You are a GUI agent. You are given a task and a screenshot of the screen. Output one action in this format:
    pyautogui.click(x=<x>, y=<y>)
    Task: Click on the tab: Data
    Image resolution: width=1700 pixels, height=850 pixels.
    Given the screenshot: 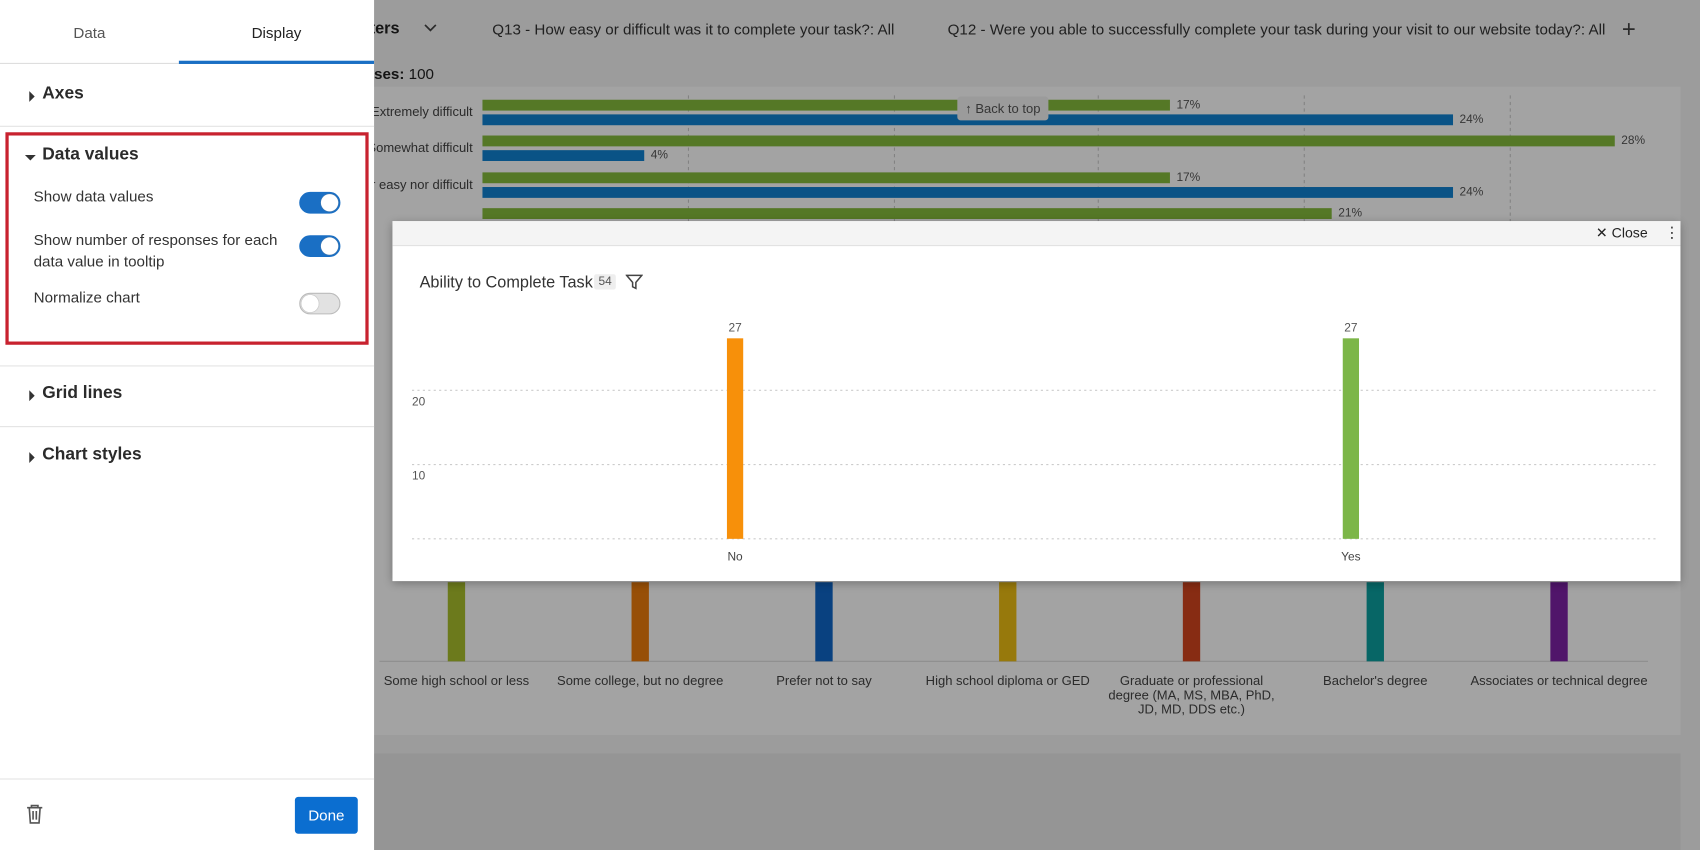 What is the action you would take?
    pyautogui.click(x=89, y=32)
    